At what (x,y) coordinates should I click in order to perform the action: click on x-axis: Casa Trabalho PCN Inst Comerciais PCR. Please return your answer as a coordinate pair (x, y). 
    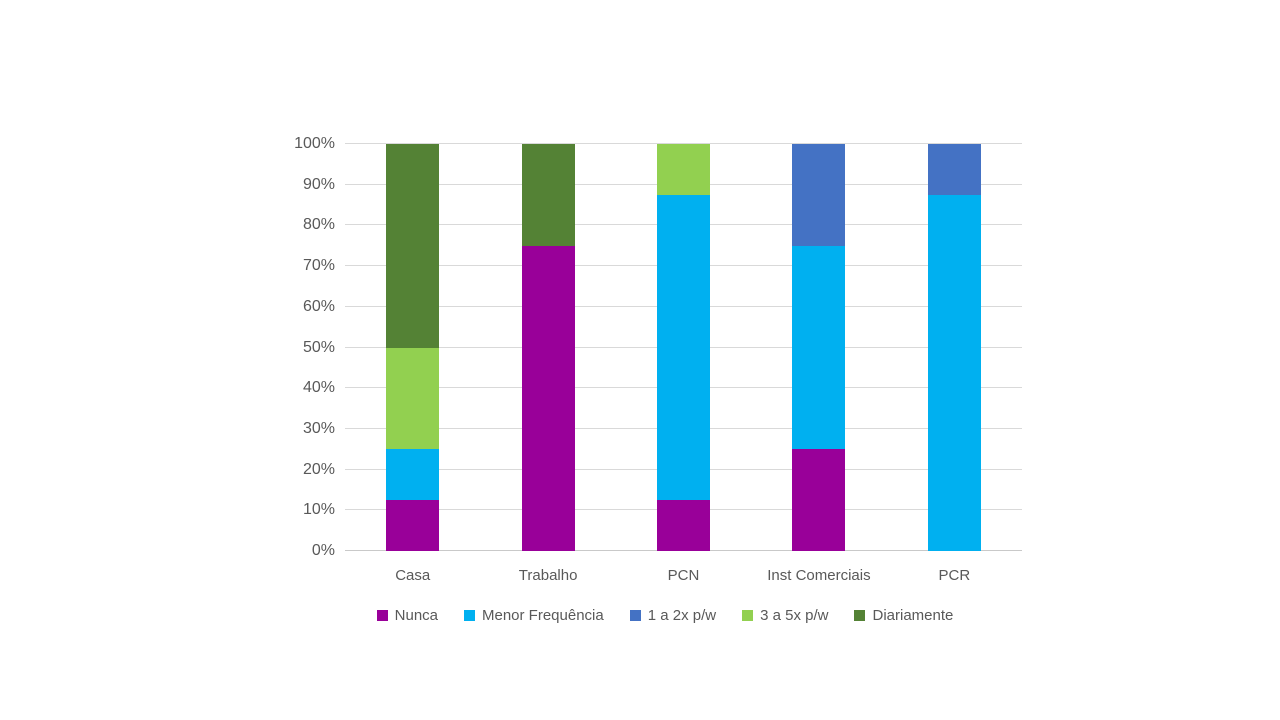
    Looking at the image, I should click on (683, 575).